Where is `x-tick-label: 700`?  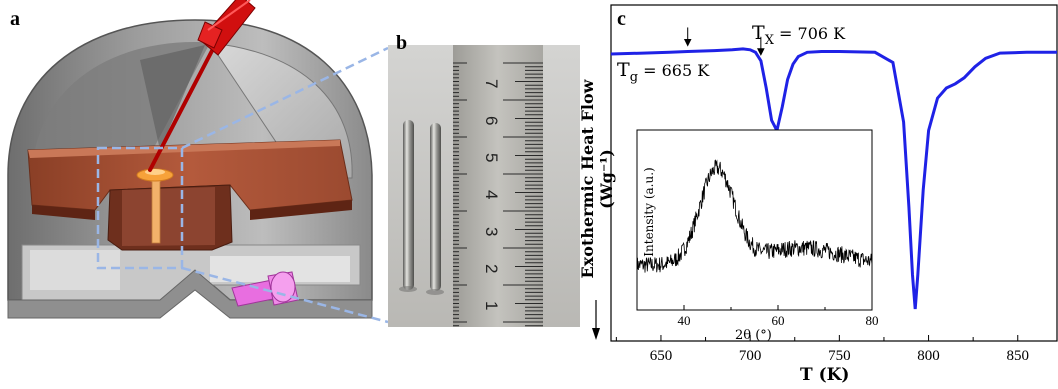 x-tick-label: 700 is located at coordinates (750, 356).